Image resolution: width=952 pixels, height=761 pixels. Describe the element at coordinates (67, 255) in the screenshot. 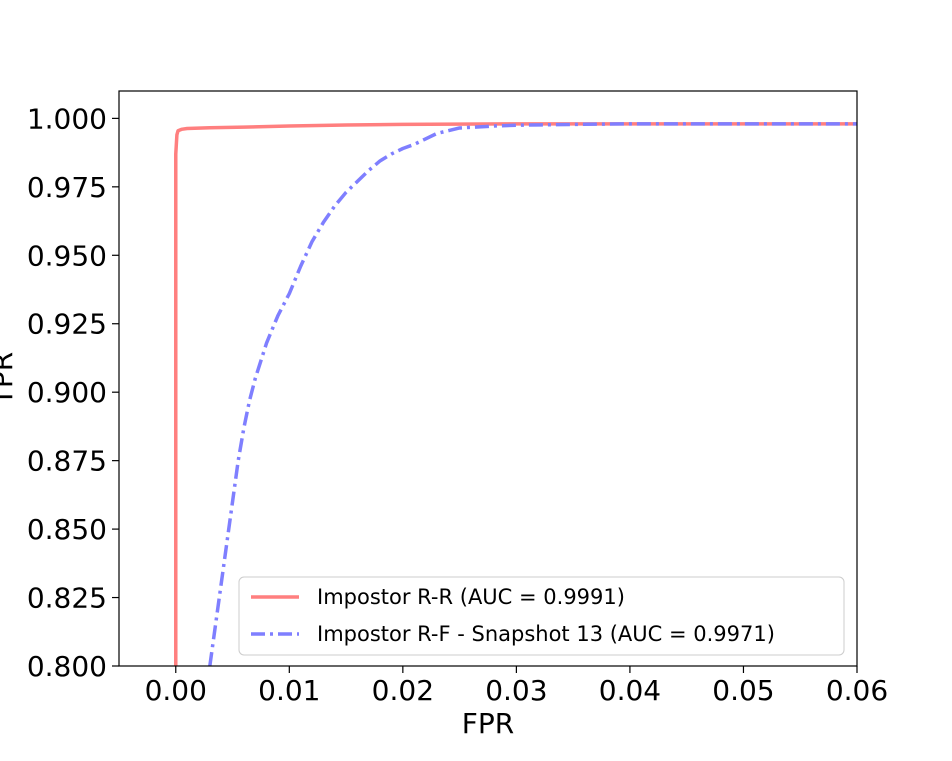

I see `y-tick-label: 0.950` at that location.